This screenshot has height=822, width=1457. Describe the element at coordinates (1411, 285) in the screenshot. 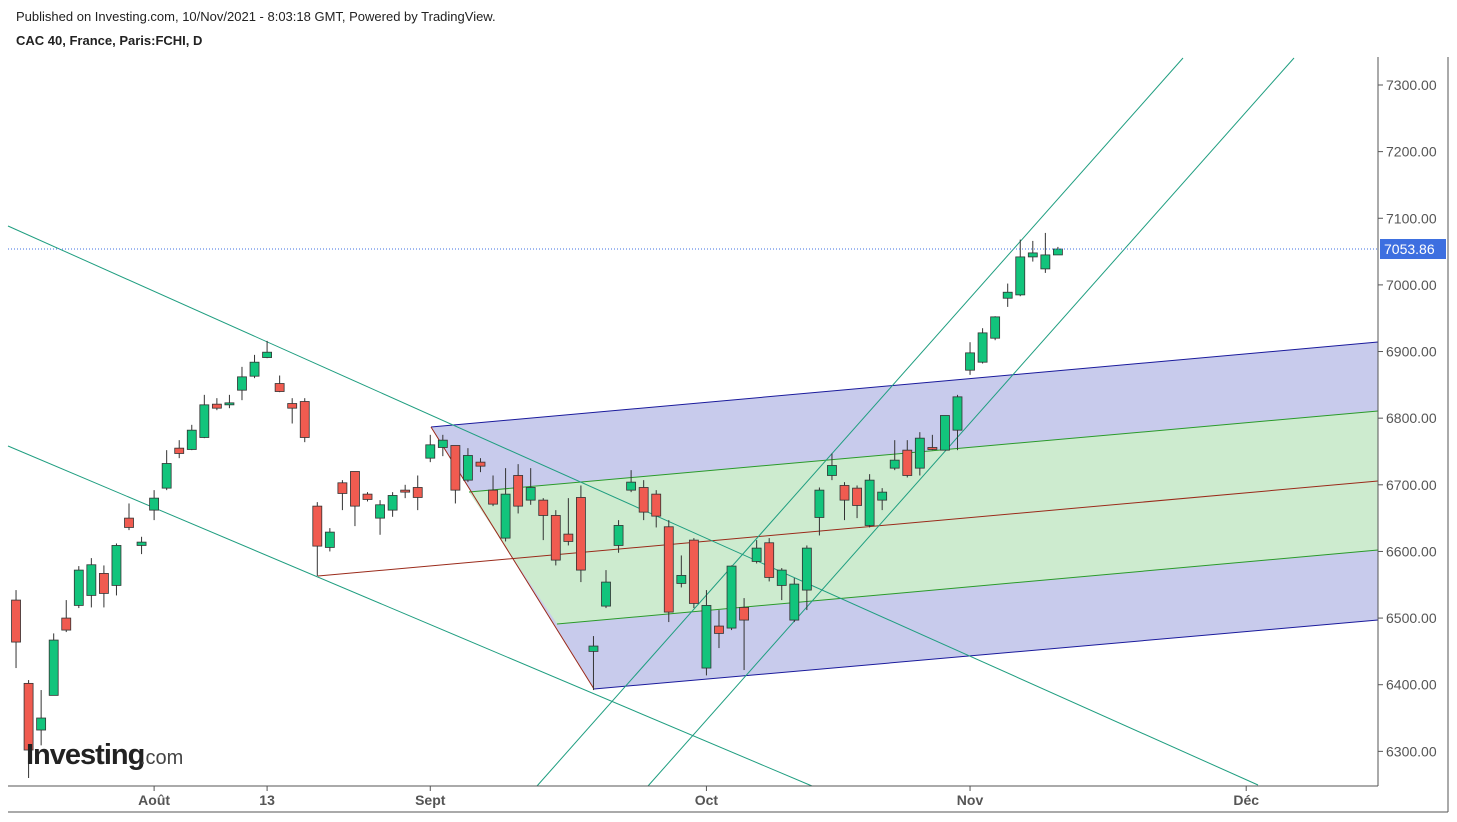

I see `y-tick-label: 7000.00` at that location.